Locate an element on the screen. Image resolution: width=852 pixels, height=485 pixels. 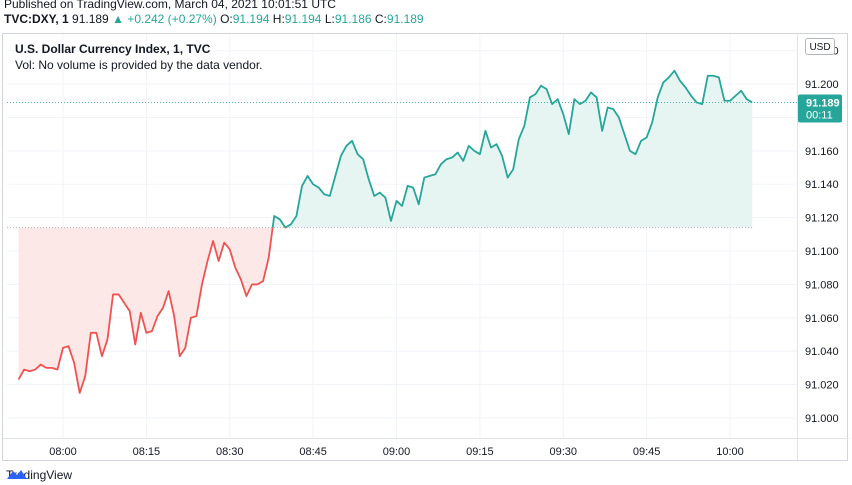
open-label: O: is located at coordinates (226, 19).